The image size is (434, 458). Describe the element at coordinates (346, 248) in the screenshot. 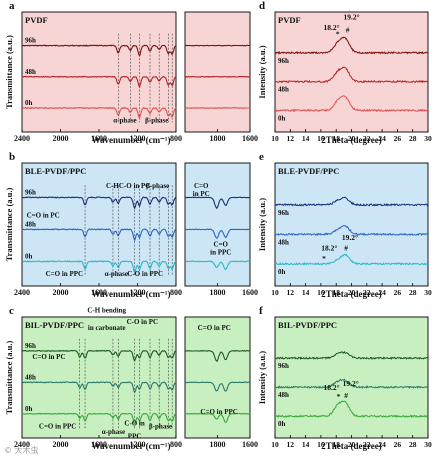

I see `panel-e-annotation: #` at that location.